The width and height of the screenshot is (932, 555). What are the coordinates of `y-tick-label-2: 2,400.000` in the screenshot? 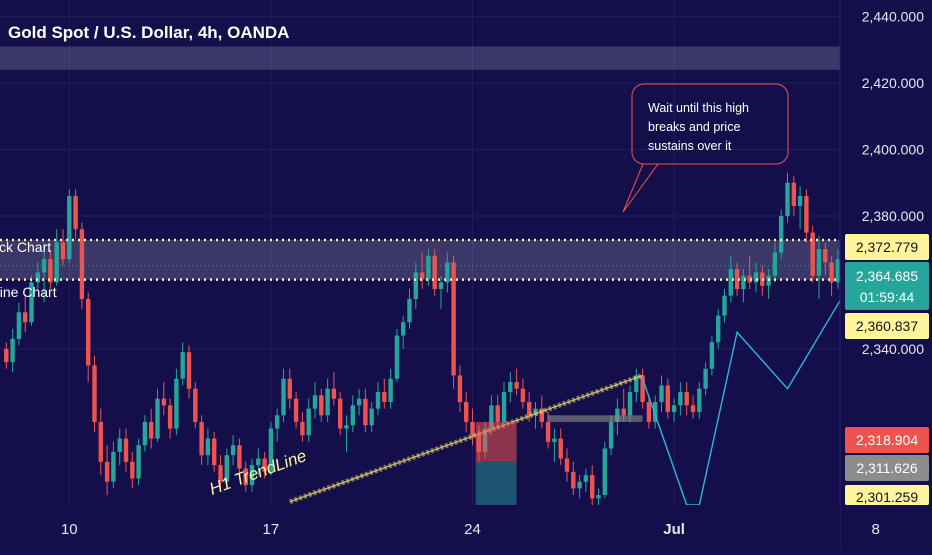 It's located at (893, 150).